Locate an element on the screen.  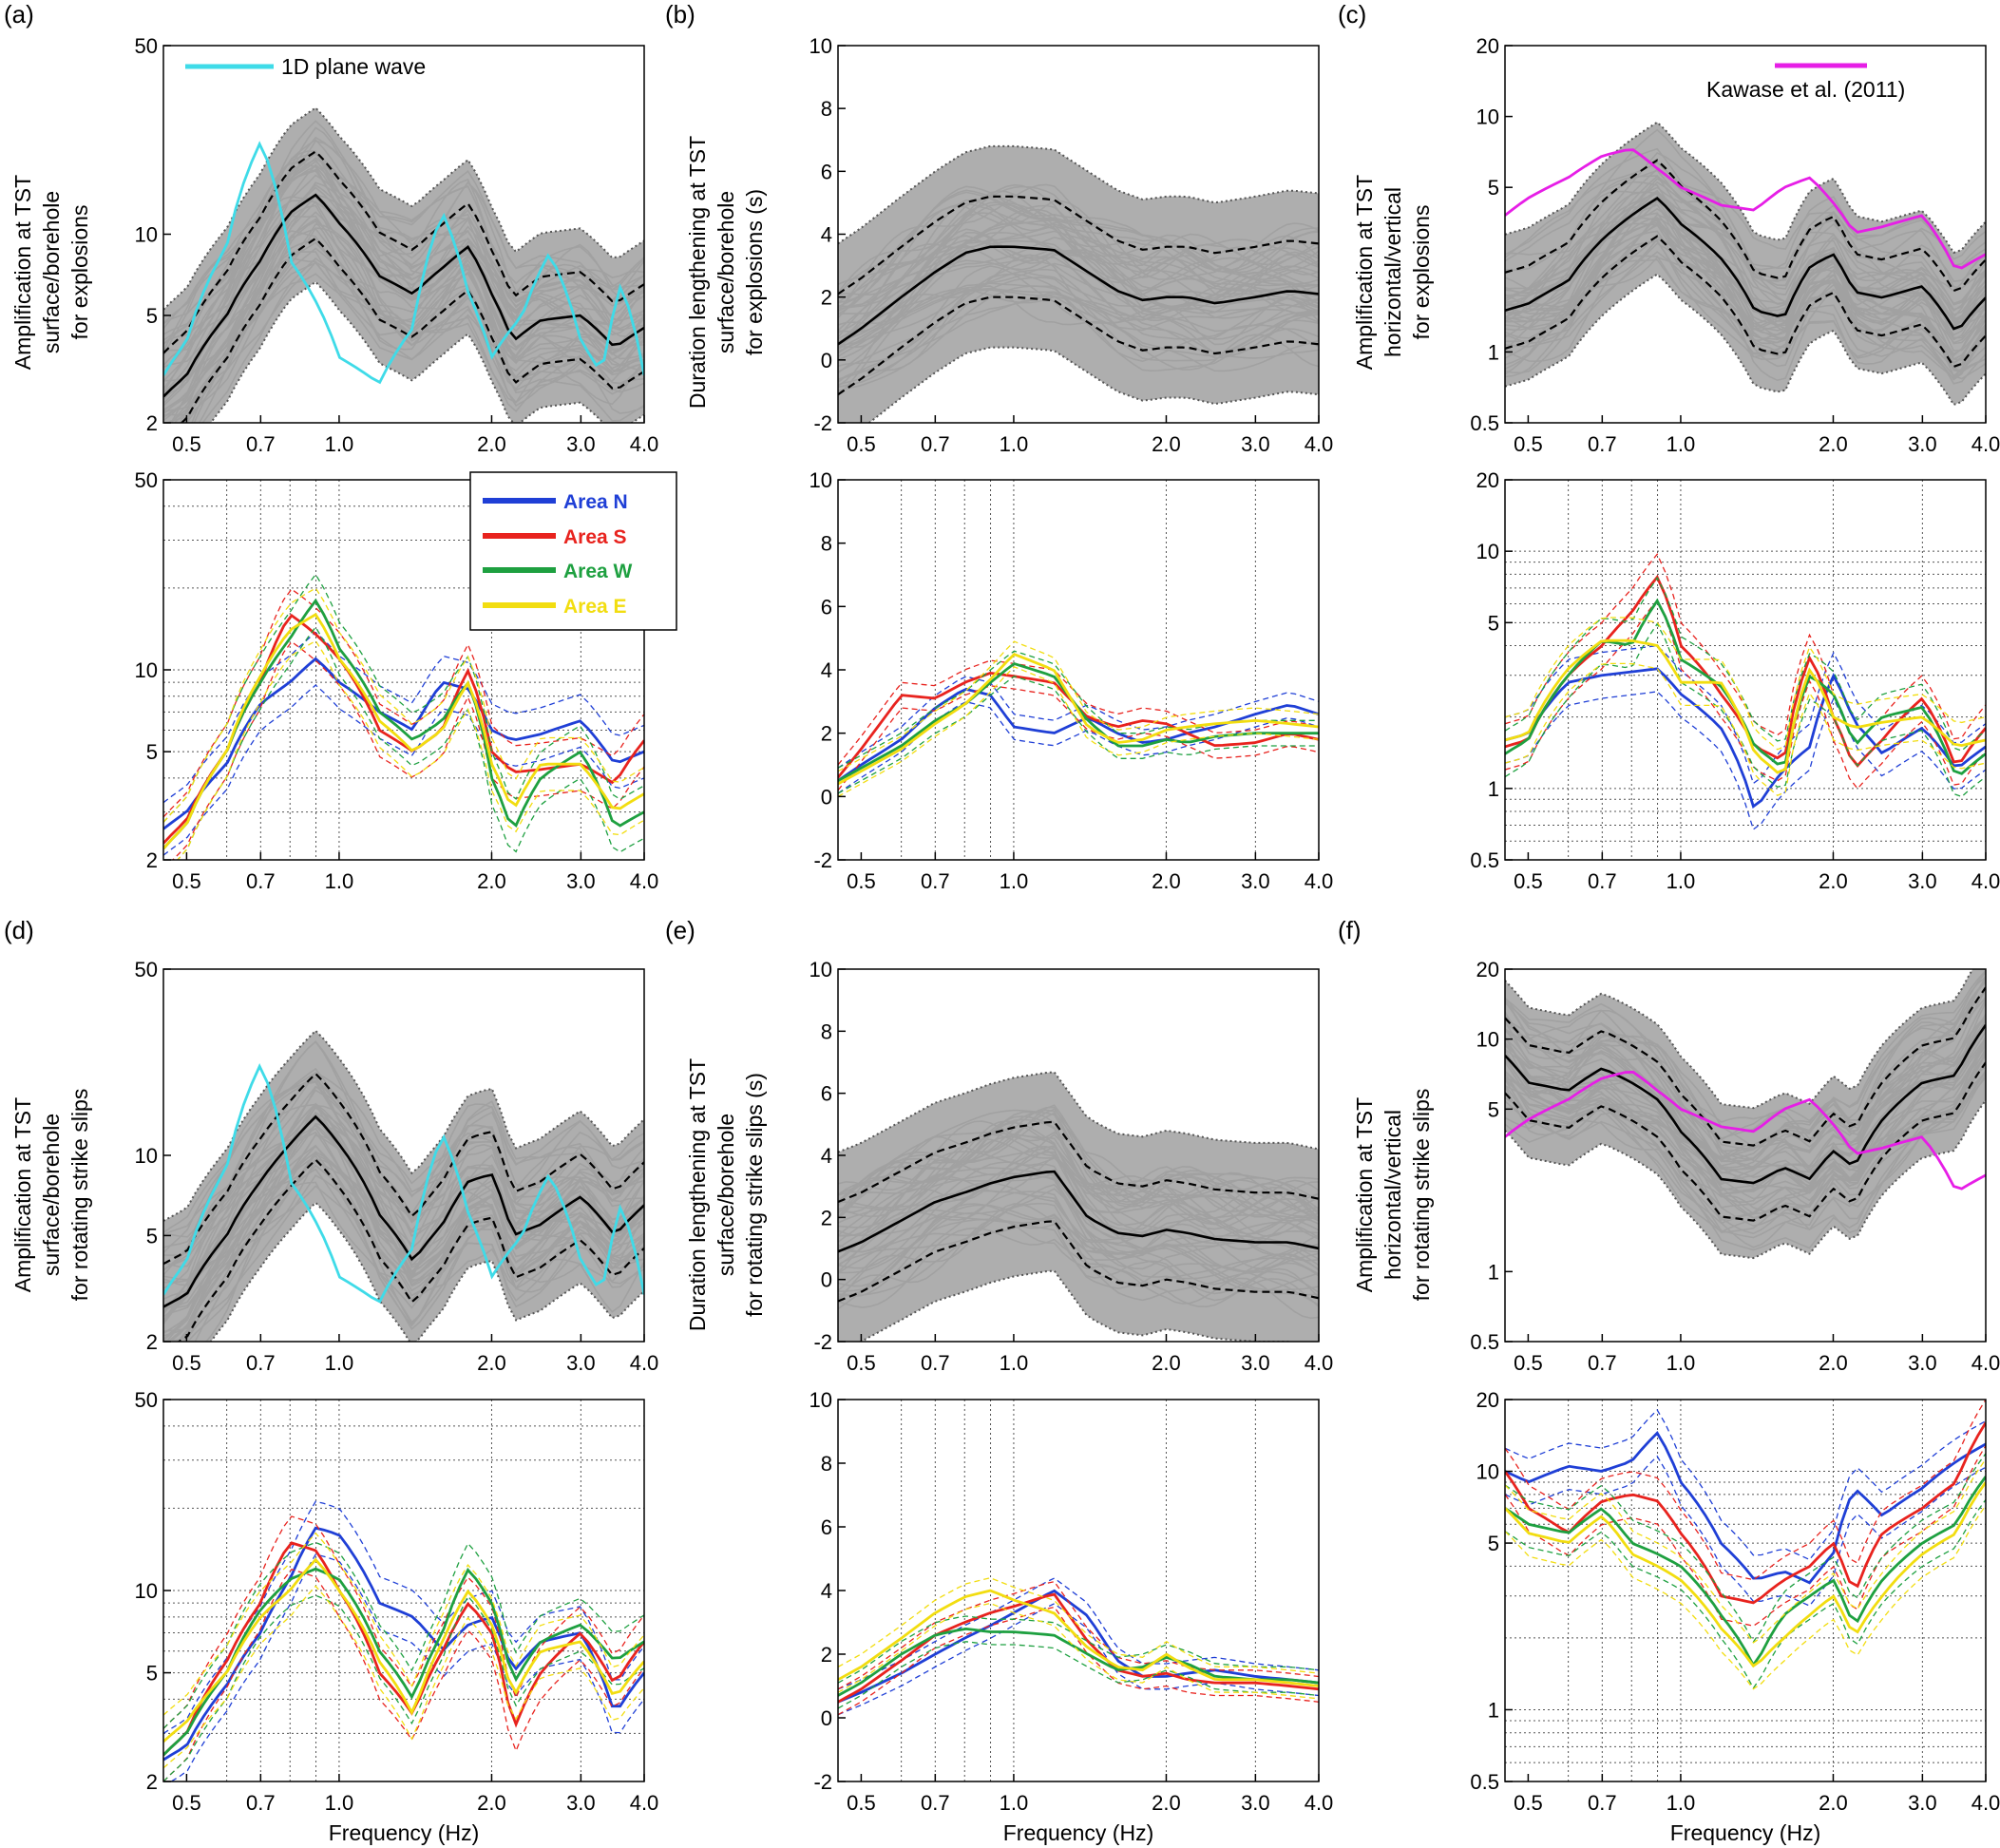
series-line-area-n is located at coordinates (1745, 738).